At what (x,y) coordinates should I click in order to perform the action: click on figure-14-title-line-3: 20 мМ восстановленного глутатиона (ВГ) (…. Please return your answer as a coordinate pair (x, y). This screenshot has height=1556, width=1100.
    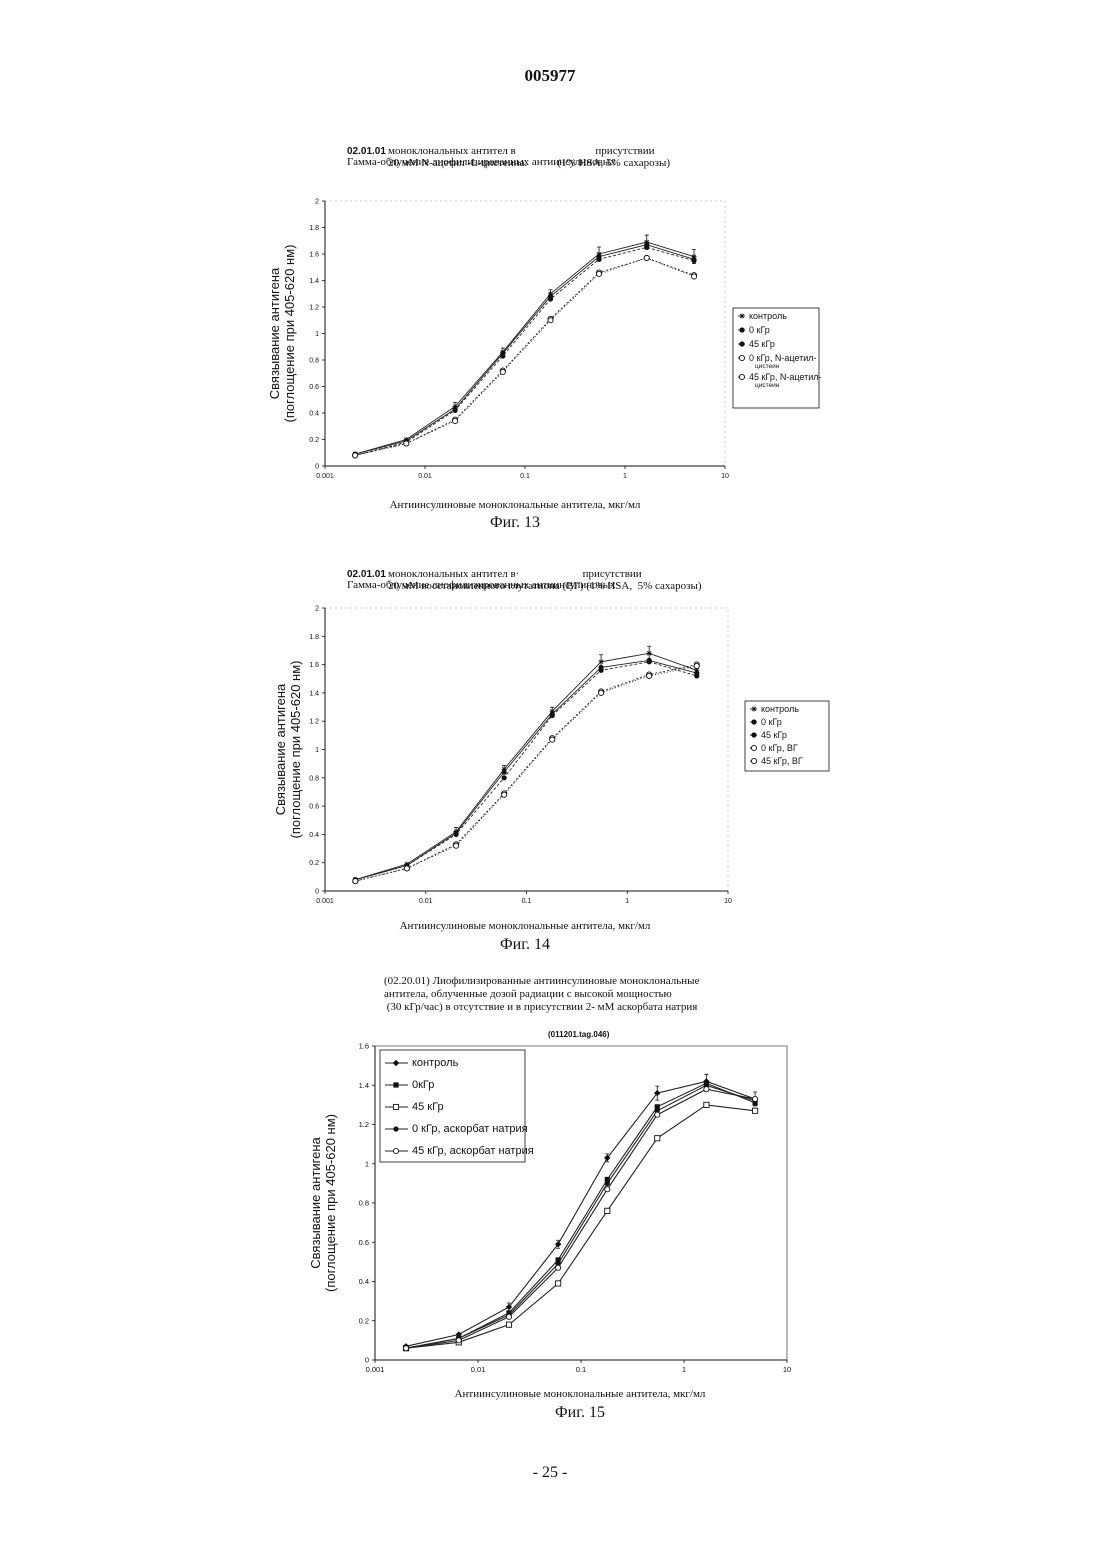
    Looking at the image, I should click on (545, 587).